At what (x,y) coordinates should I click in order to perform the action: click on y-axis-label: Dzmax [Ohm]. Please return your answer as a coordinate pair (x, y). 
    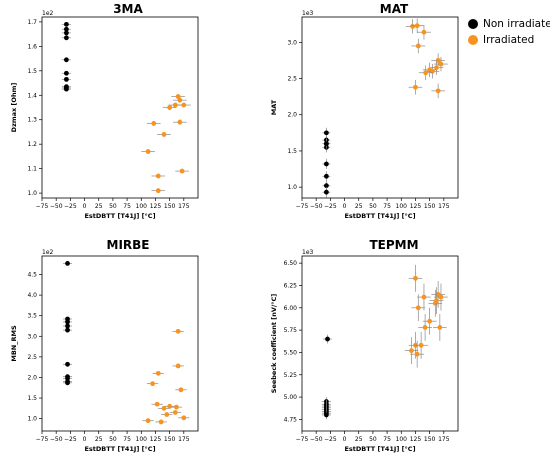
    Looking at the image, I should click on (14, 108).